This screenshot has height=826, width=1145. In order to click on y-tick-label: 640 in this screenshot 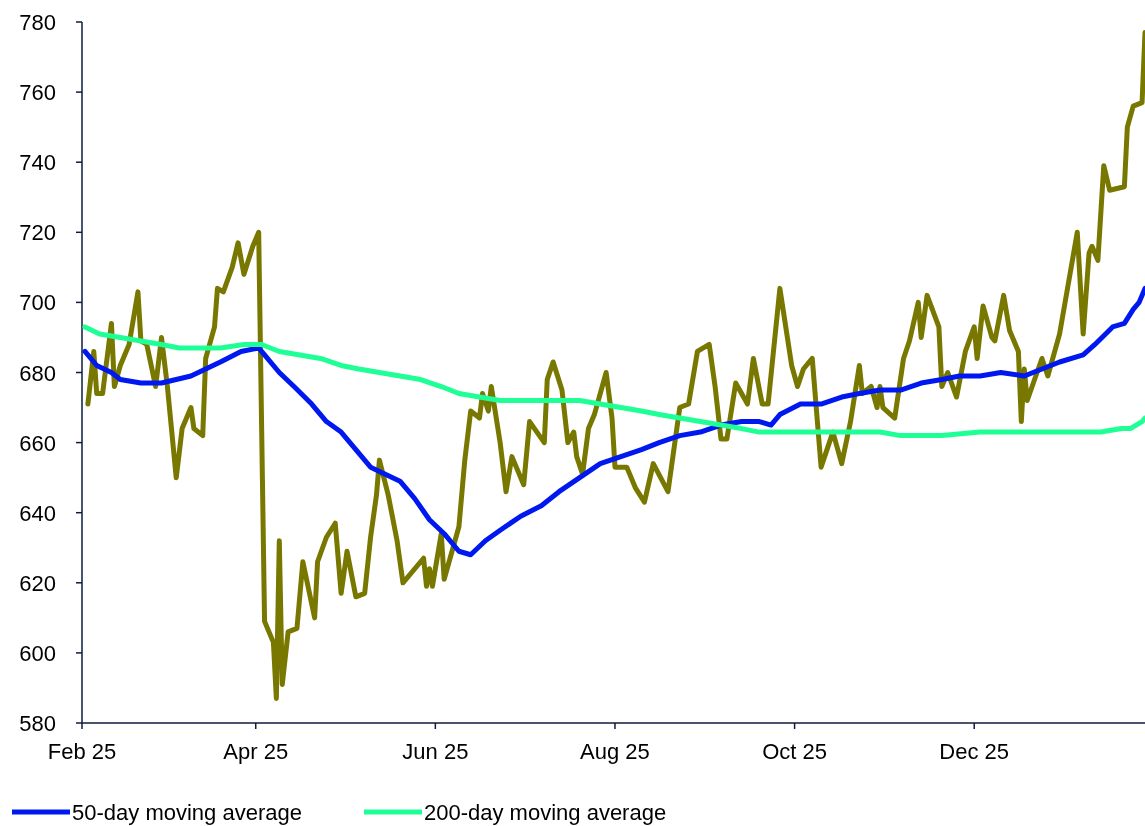, I will do `click(37, 513)`.